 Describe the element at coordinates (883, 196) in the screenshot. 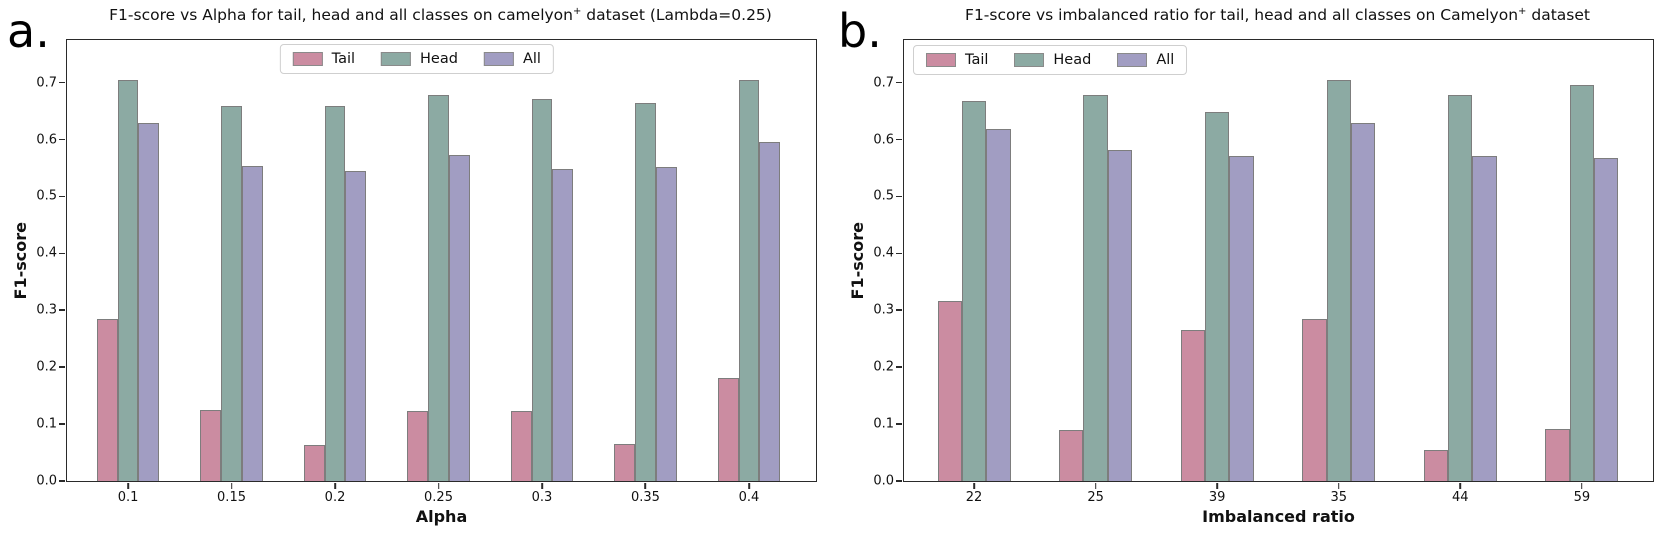

I see `y-tick-label: 0.5` at that location.